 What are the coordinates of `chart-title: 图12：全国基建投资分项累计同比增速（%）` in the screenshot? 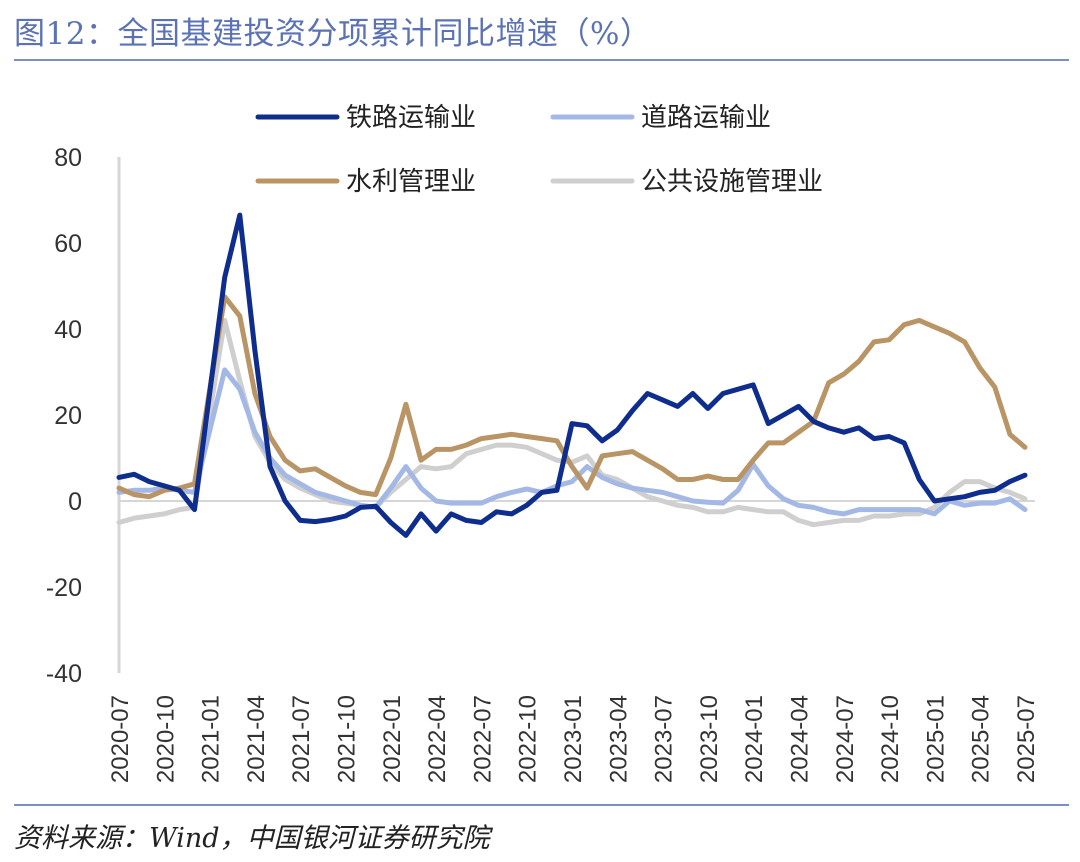 It's located at (333, 34).